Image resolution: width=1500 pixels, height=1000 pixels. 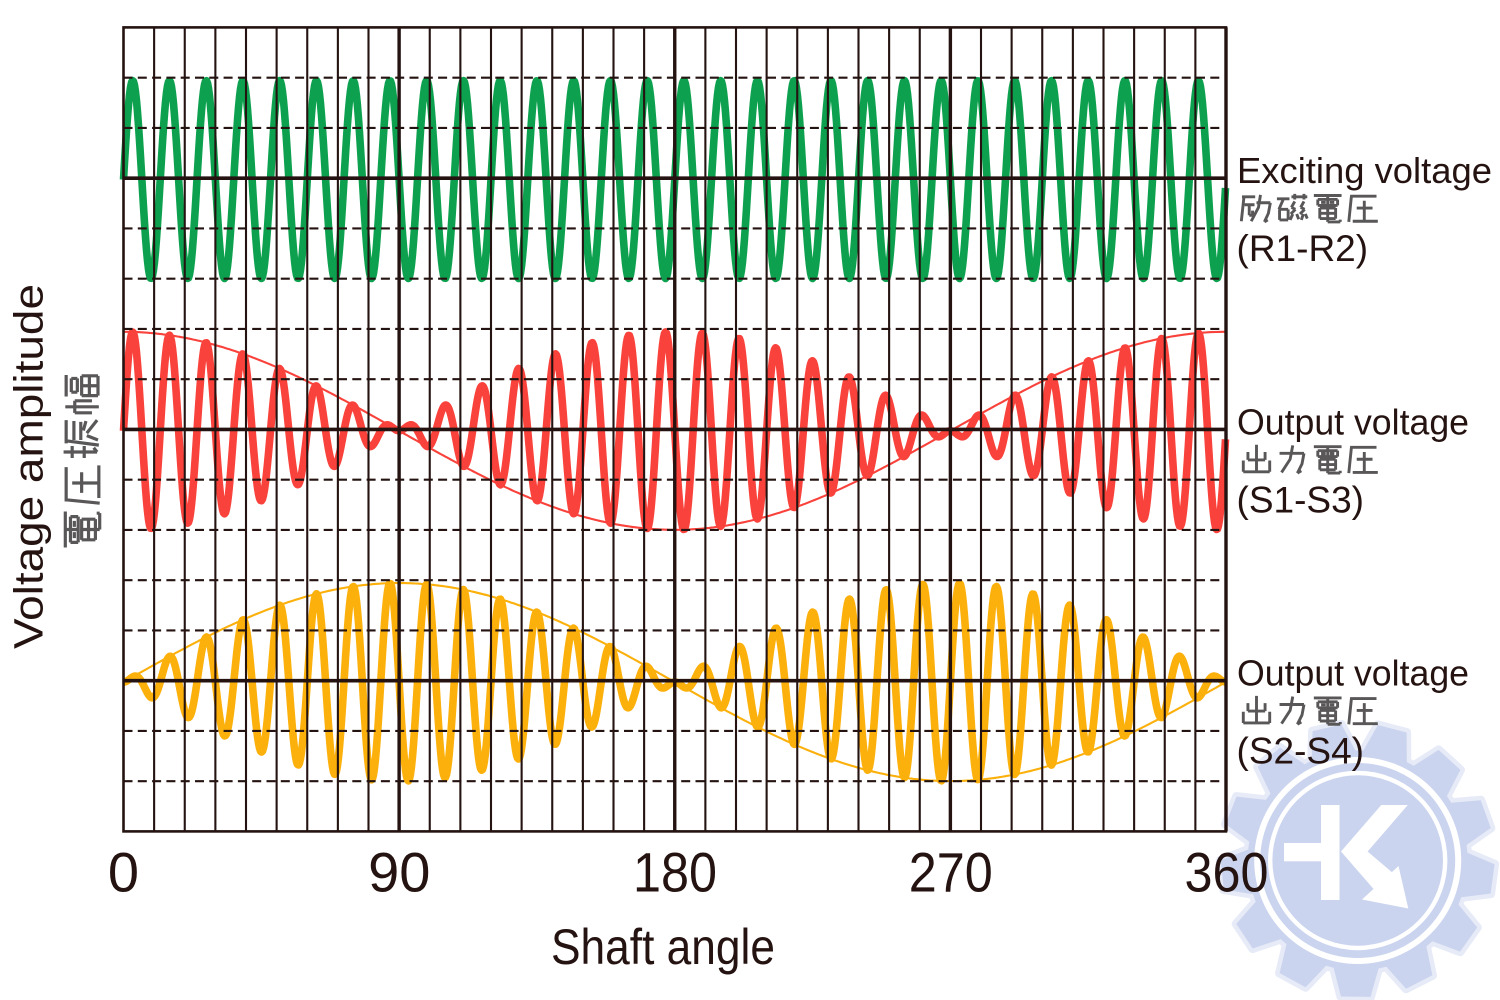 I want to click on svg-text: Shaft angle, so click(x=663, y=947).